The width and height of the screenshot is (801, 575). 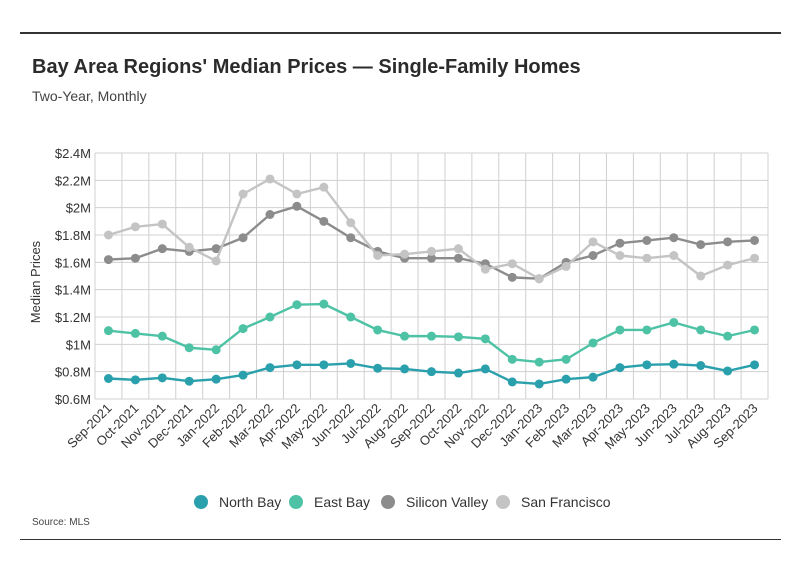 I want to click on legend-label: North Bay, so click(x=250, y=502).